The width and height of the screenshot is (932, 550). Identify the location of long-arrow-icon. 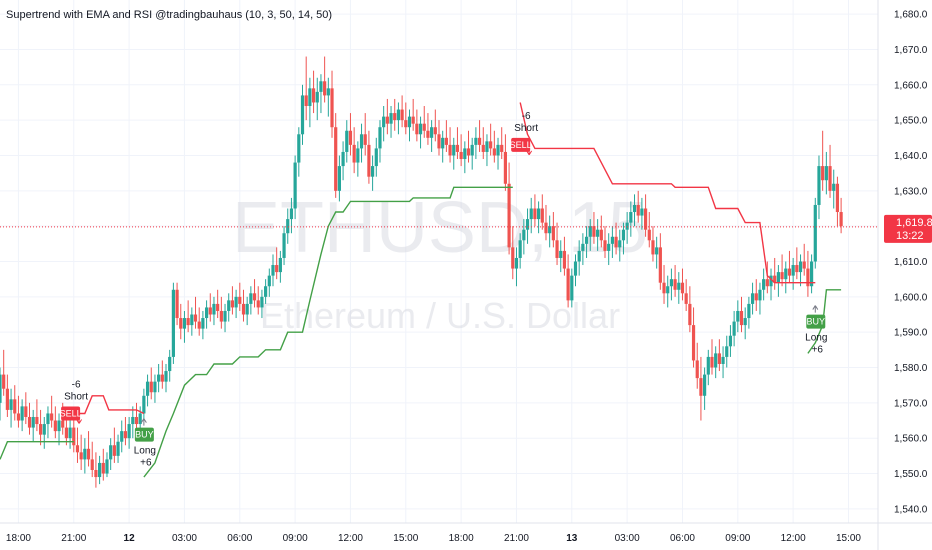
(143, 422).